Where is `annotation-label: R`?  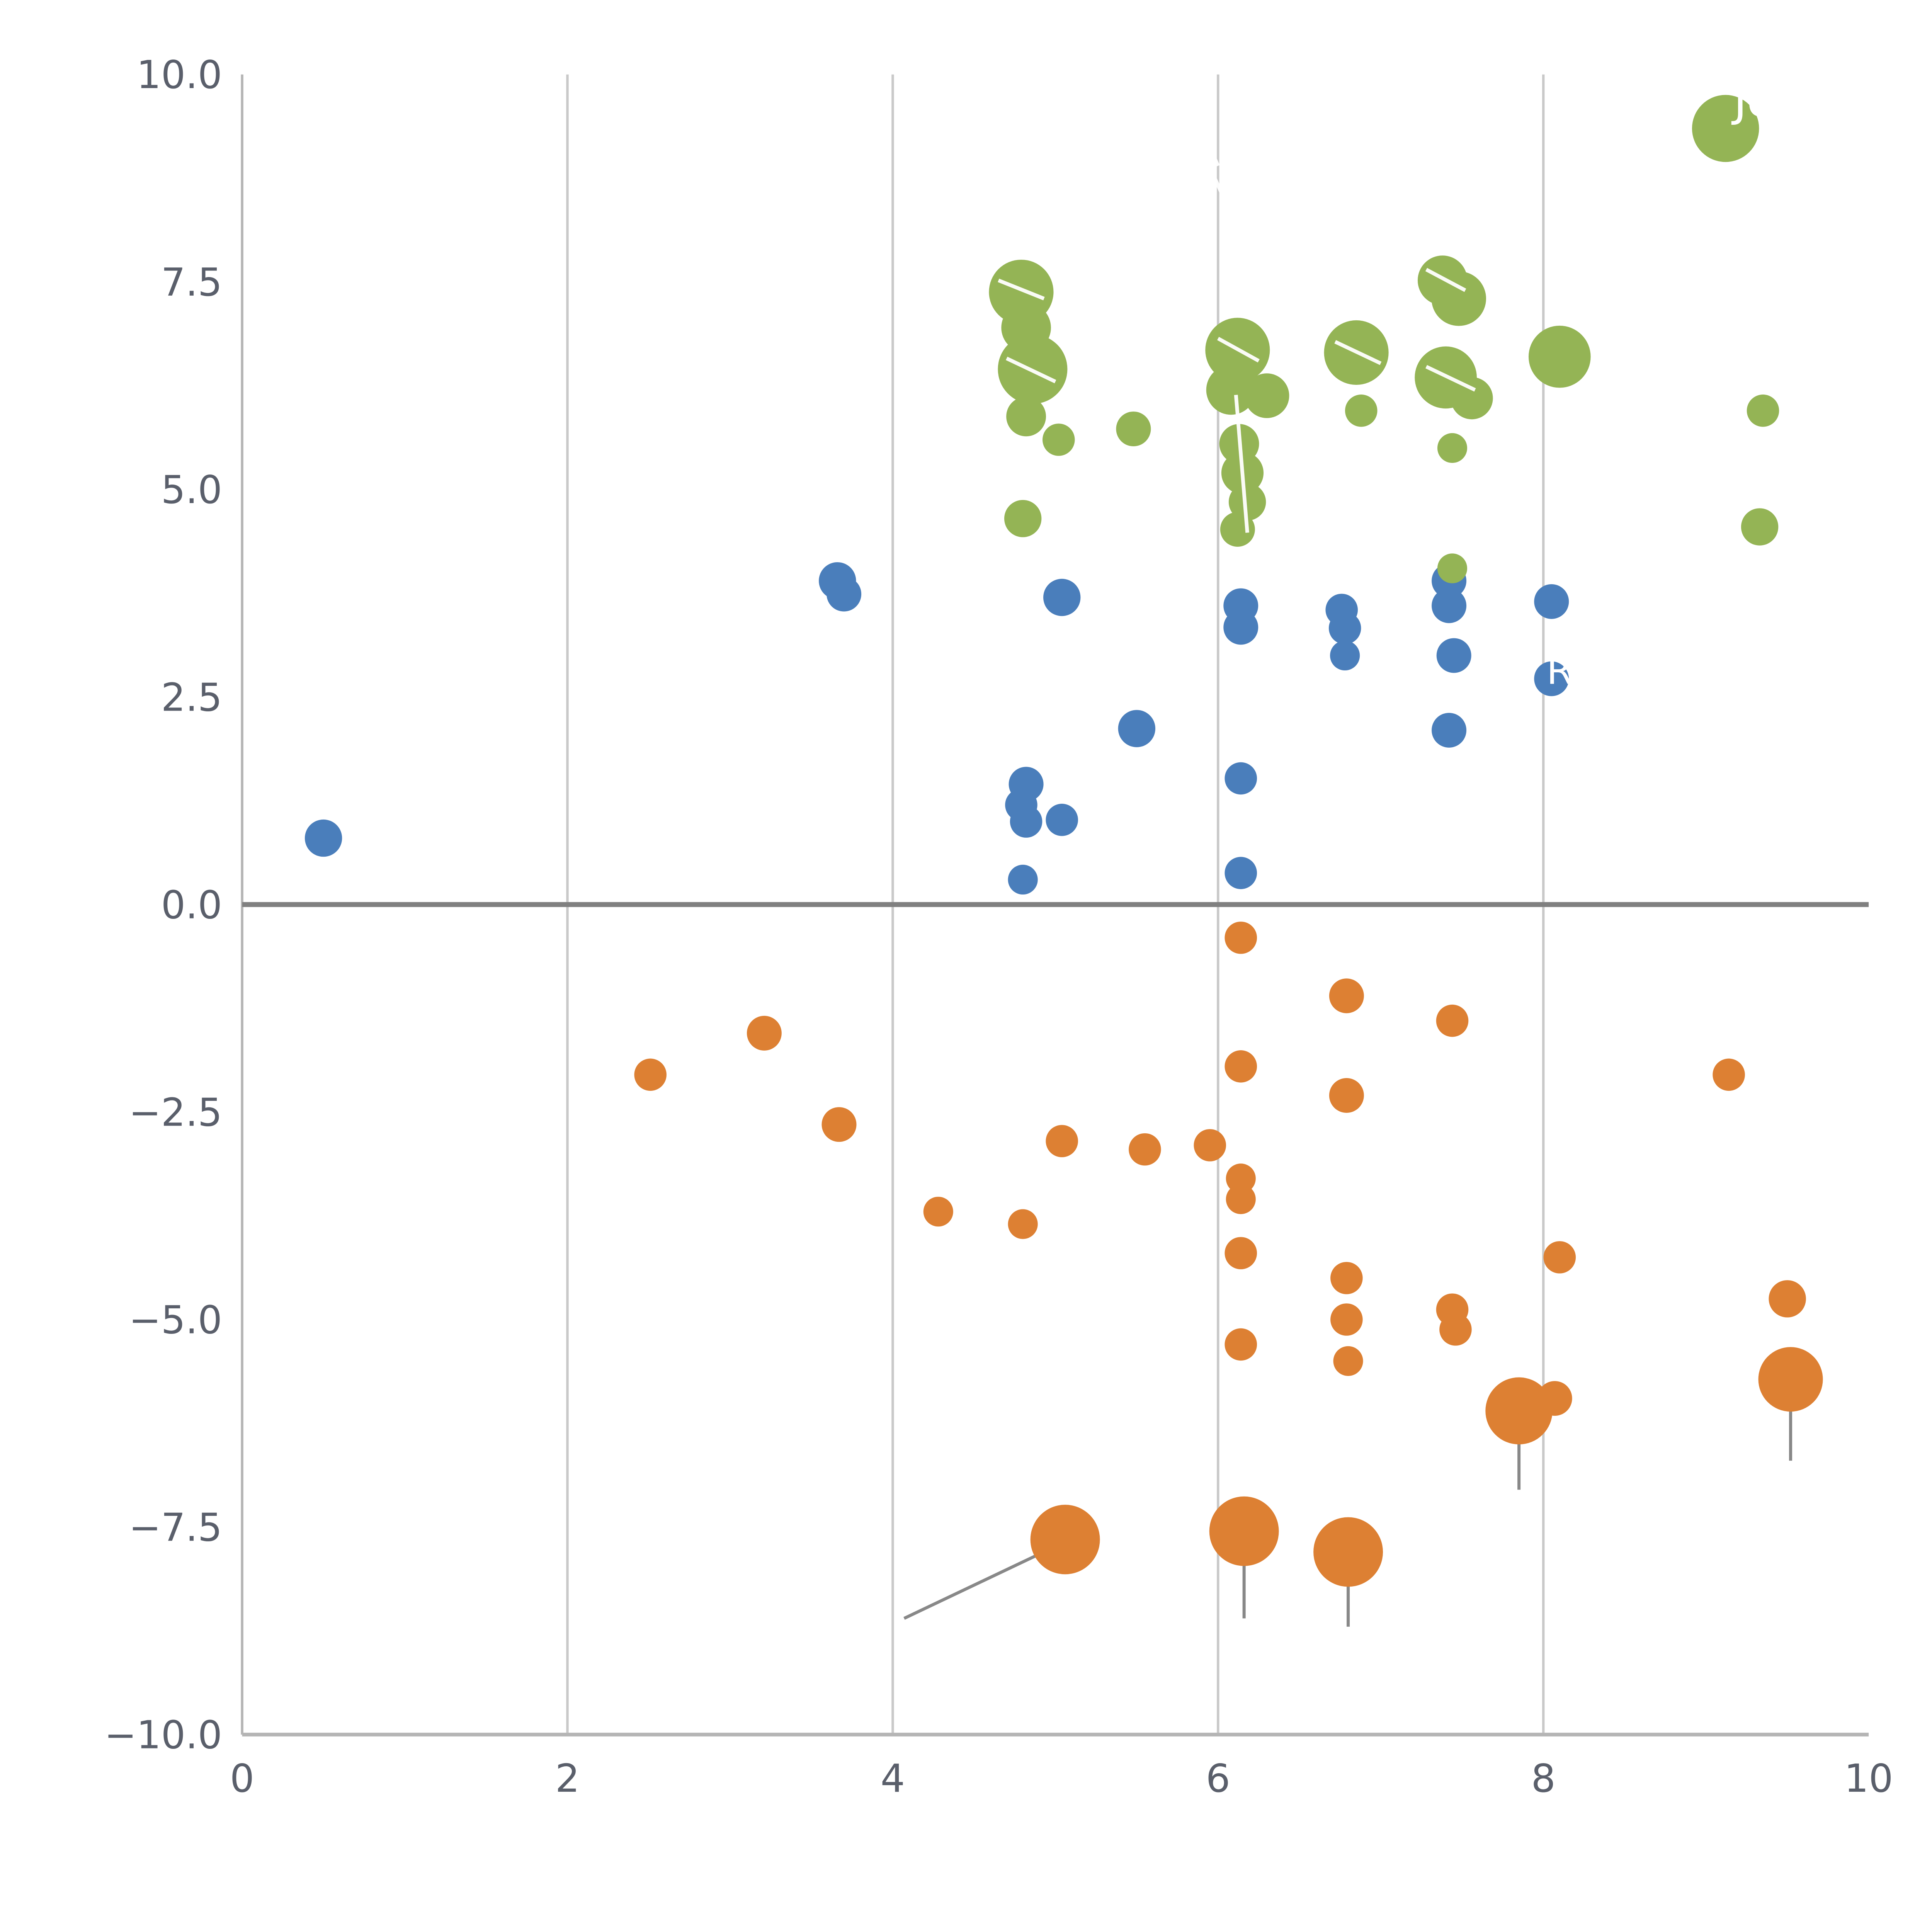
annotation-label: R is located at coordinates (1560, 671).